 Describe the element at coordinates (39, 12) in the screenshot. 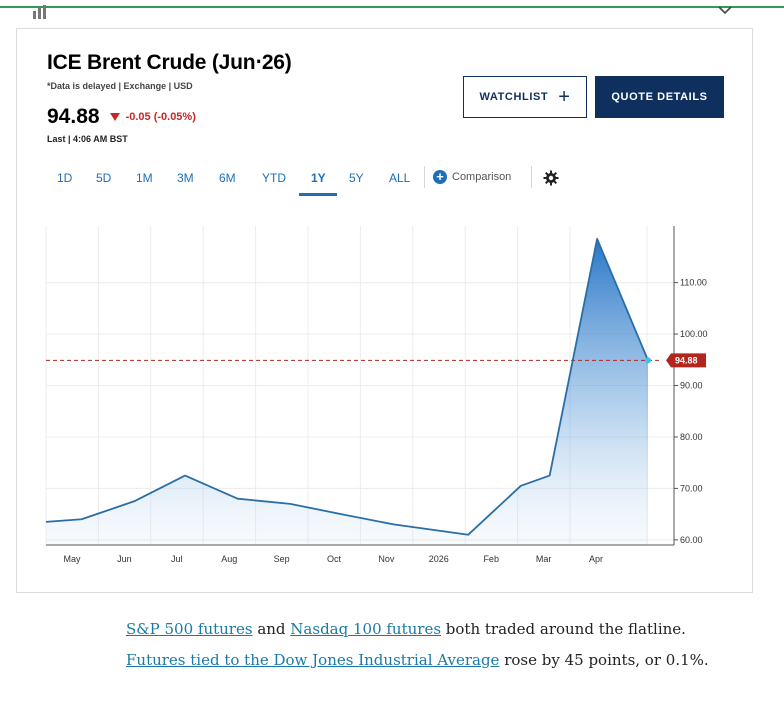

I see `bar-chart-icon` at that location.